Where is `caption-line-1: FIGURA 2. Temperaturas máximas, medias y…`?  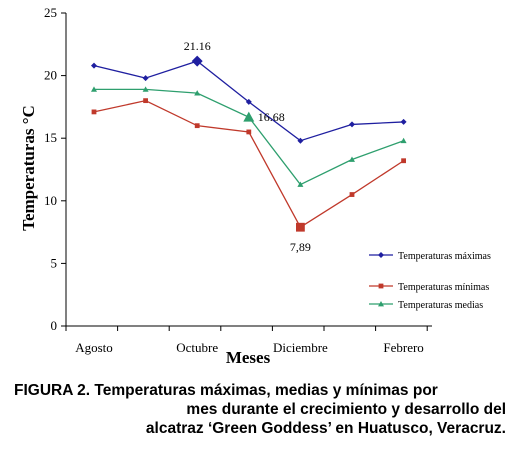 caption-line-1: FIGURA 2. Temperaturas máximas, medias y… is located at coordinates (226, 390).